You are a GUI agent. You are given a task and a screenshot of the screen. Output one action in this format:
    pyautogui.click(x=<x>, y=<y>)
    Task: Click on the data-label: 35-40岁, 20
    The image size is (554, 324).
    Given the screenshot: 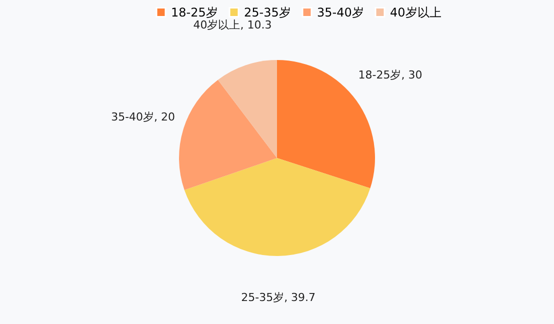 What is the action you would take?
    pyautogui.click(x=143, y=117)
    